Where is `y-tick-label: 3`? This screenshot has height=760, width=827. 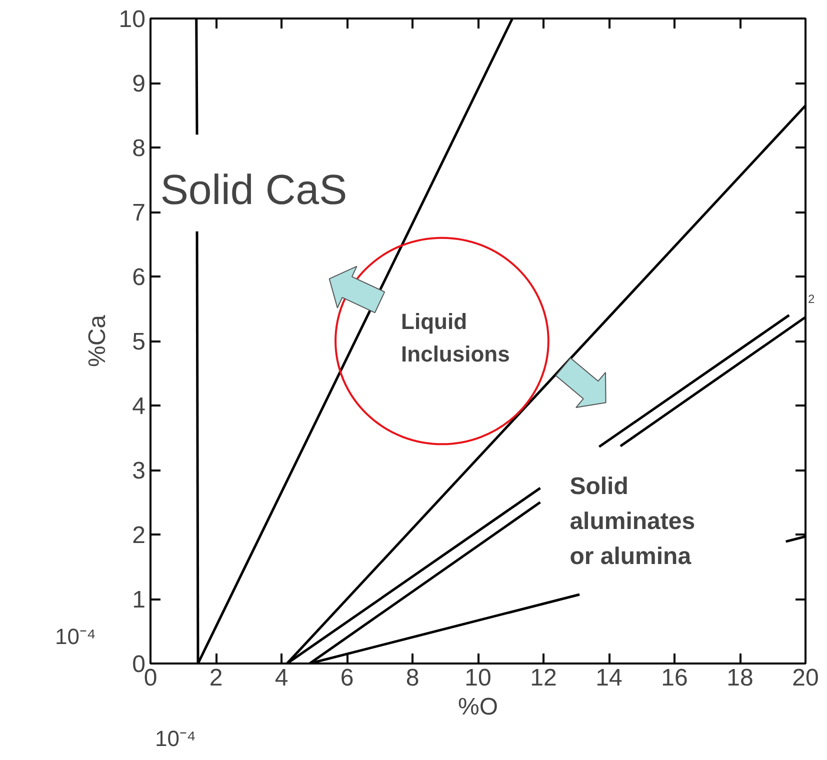 y-tick-label: 3 is located at coordinates (139, 471).